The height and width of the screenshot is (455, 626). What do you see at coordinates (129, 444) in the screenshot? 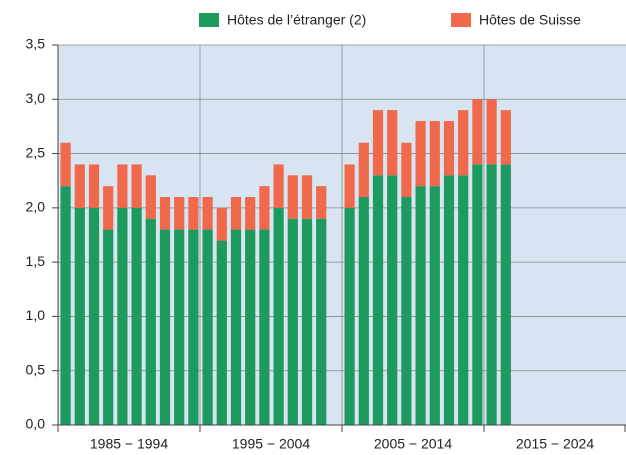
I see `x-group-label: 1985 − 1994` at bounding box center [129, 444].